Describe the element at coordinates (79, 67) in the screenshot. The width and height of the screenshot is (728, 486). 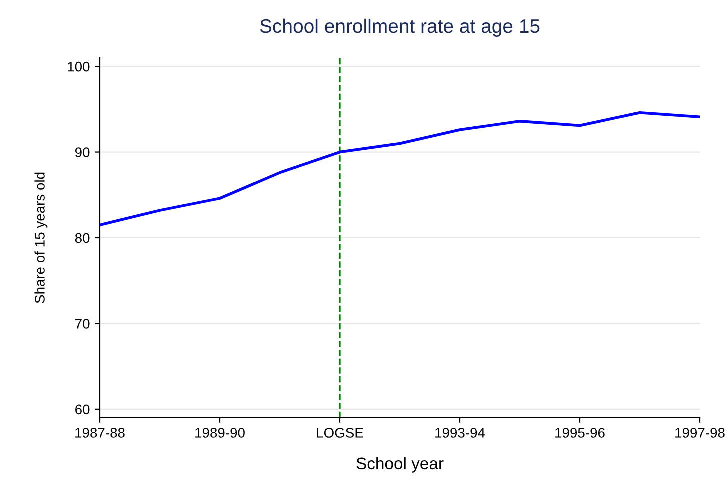
I see `y-tick-label: 100` at that location.